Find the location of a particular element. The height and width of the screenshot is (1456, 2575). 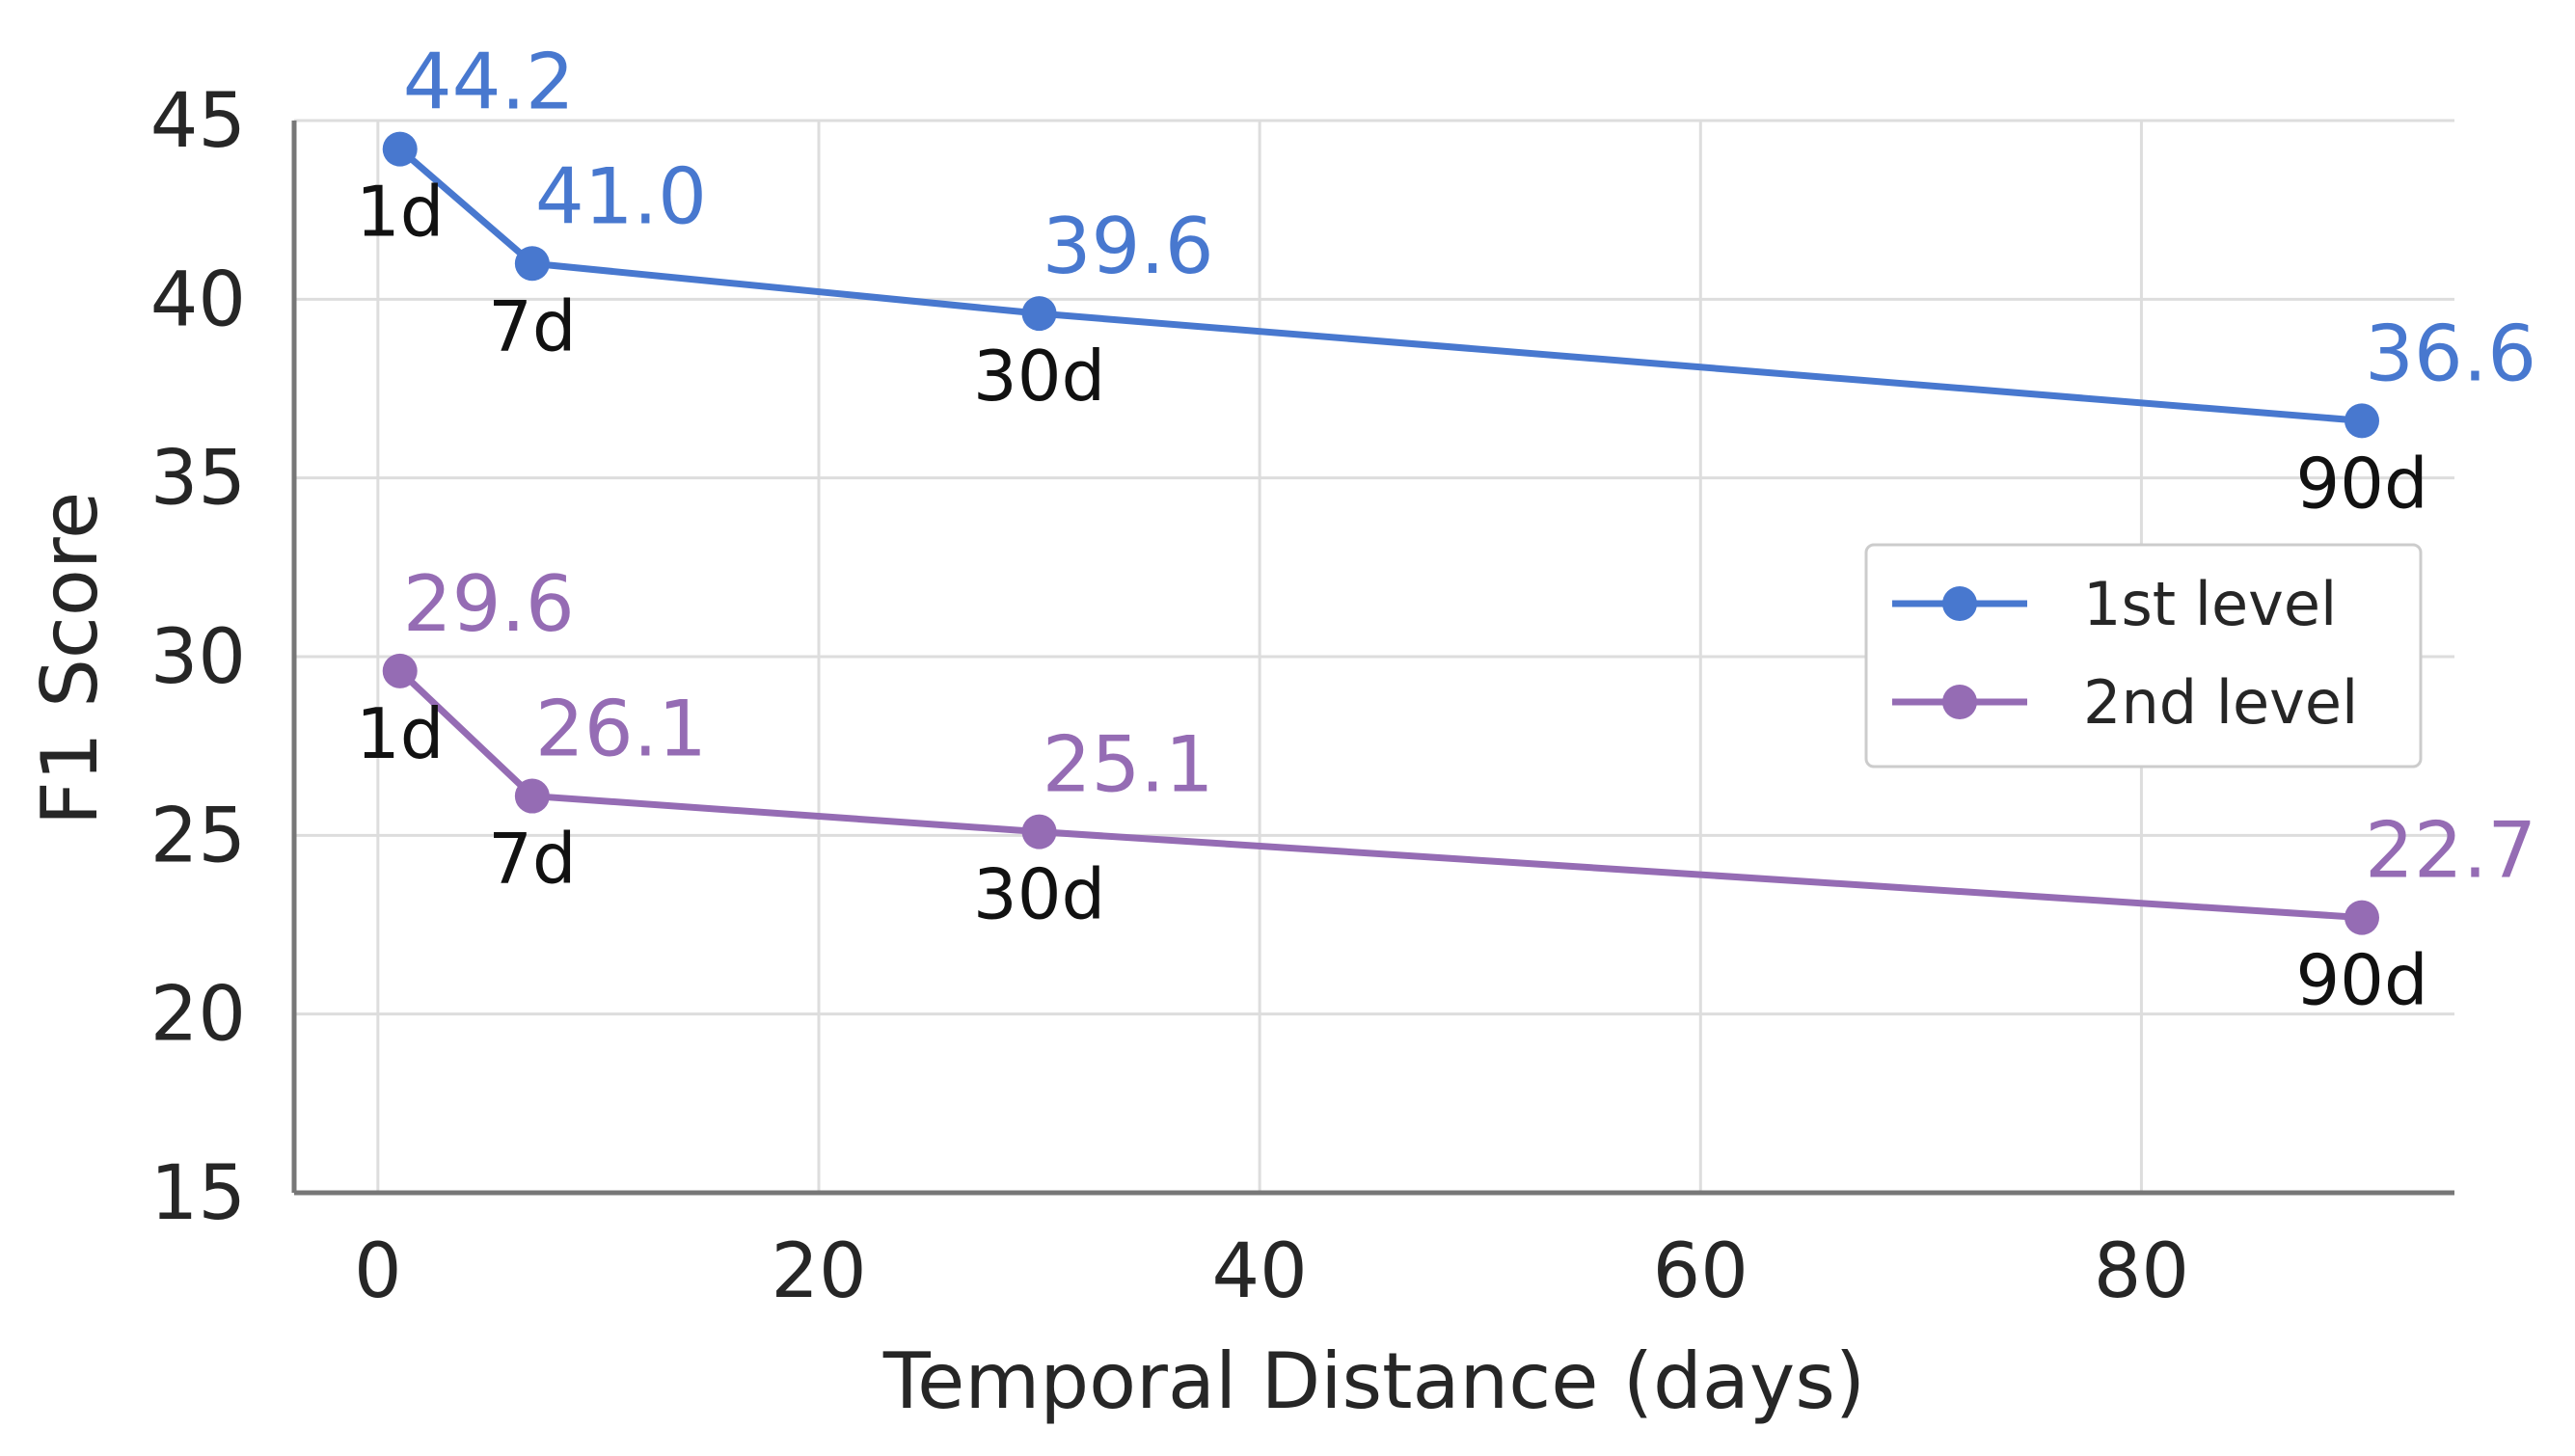

x-axis-title: Temporal Distance (days) is located at coordinates (1373, 1381).